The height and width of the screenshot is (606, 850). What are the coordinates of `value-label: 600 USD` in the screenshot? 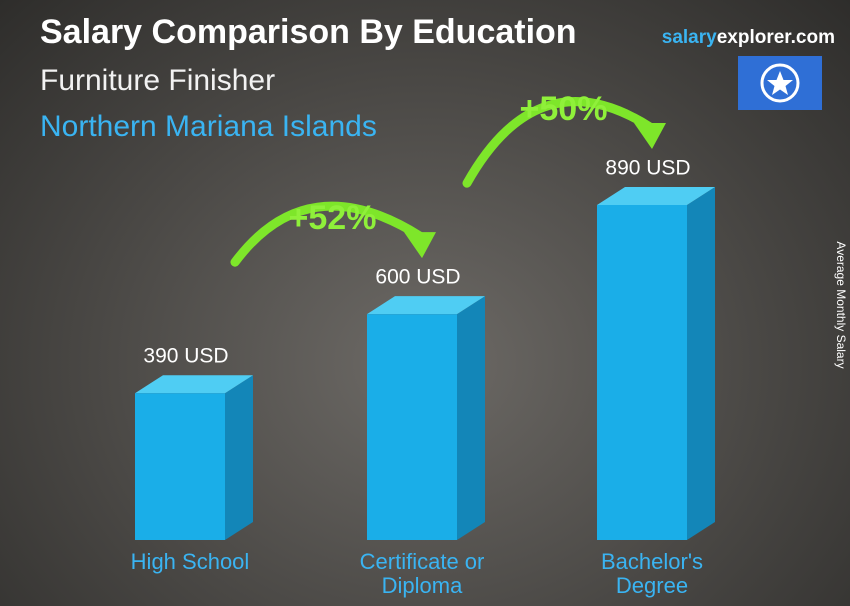 It's located at (417, 277).